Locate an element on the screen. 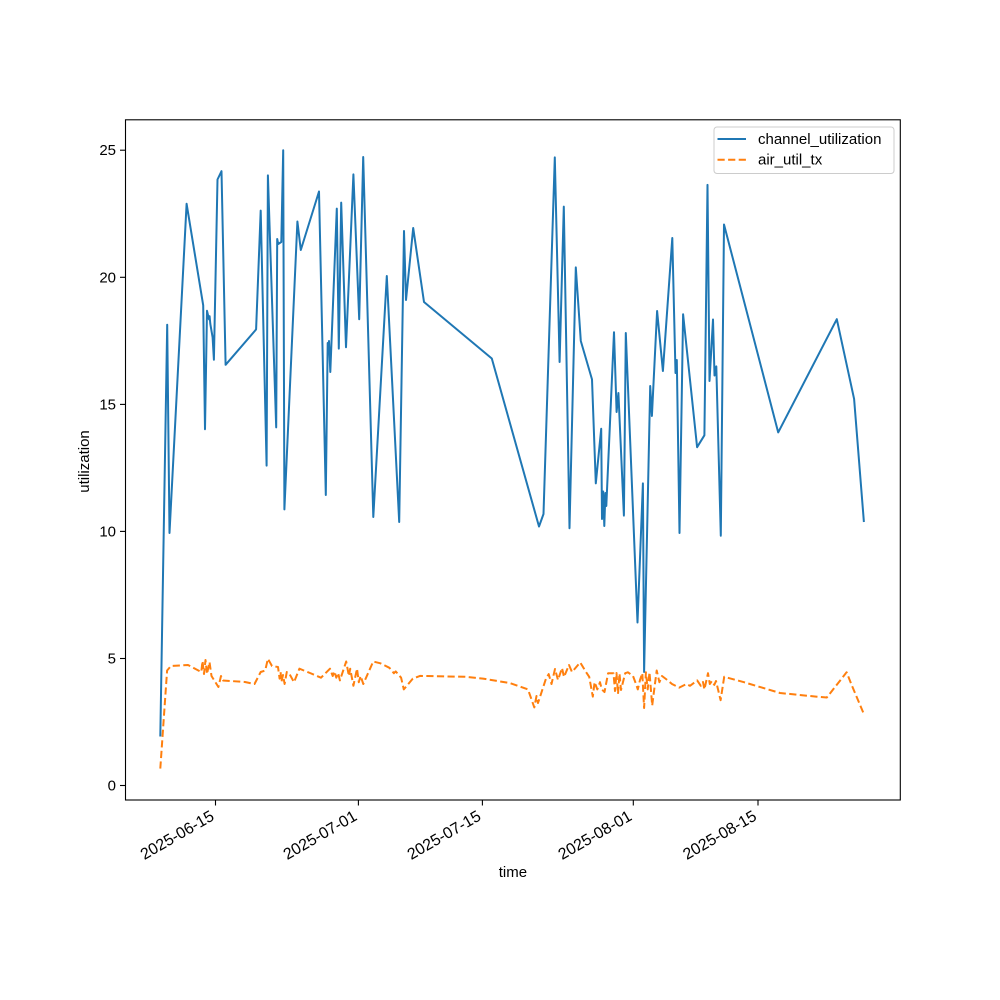 This screenshot has width=1000, height=1000. svg-text: 5 is located at coordinates (112, 659).